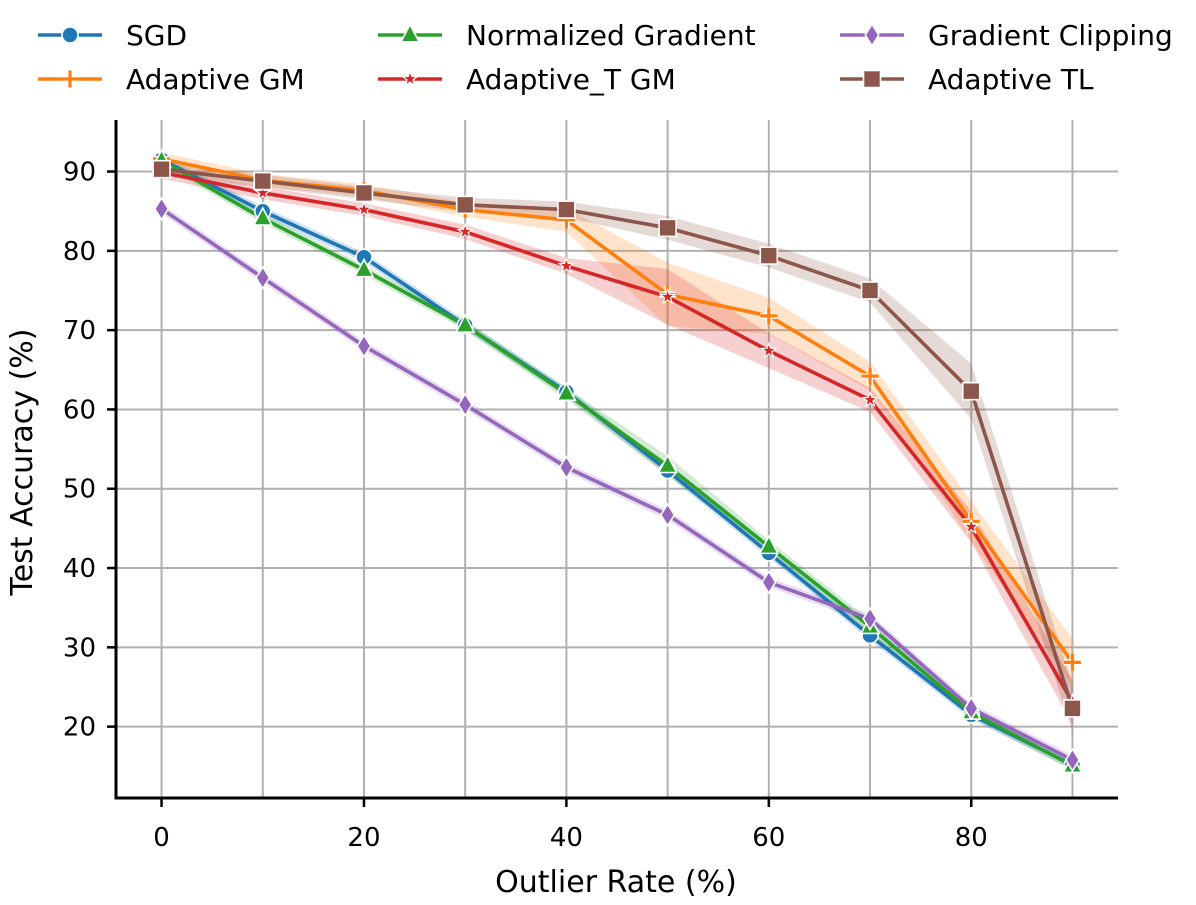 The height and width of the screenshot is (905, 1196). Describe the element at coordinates (616, 882) in the screenshot. I see `x-axis-label: Outlier Rate (%)` at that location.